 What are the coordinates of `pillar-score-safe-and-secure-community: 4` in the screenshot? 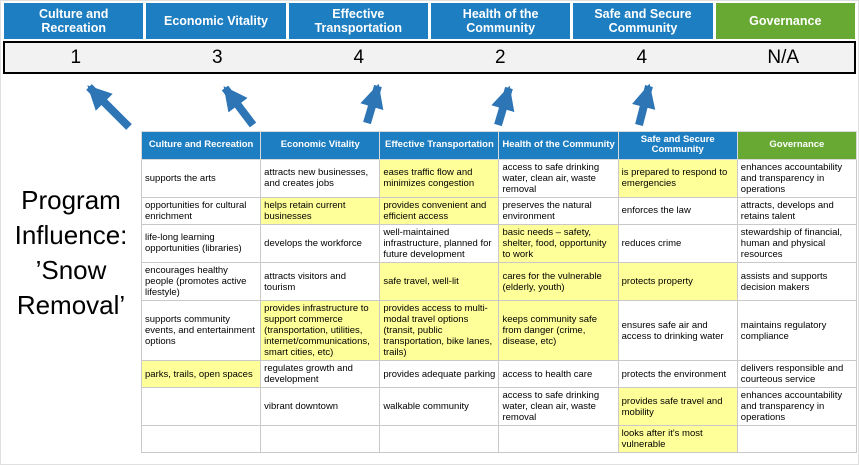 It's located at (642, 57).